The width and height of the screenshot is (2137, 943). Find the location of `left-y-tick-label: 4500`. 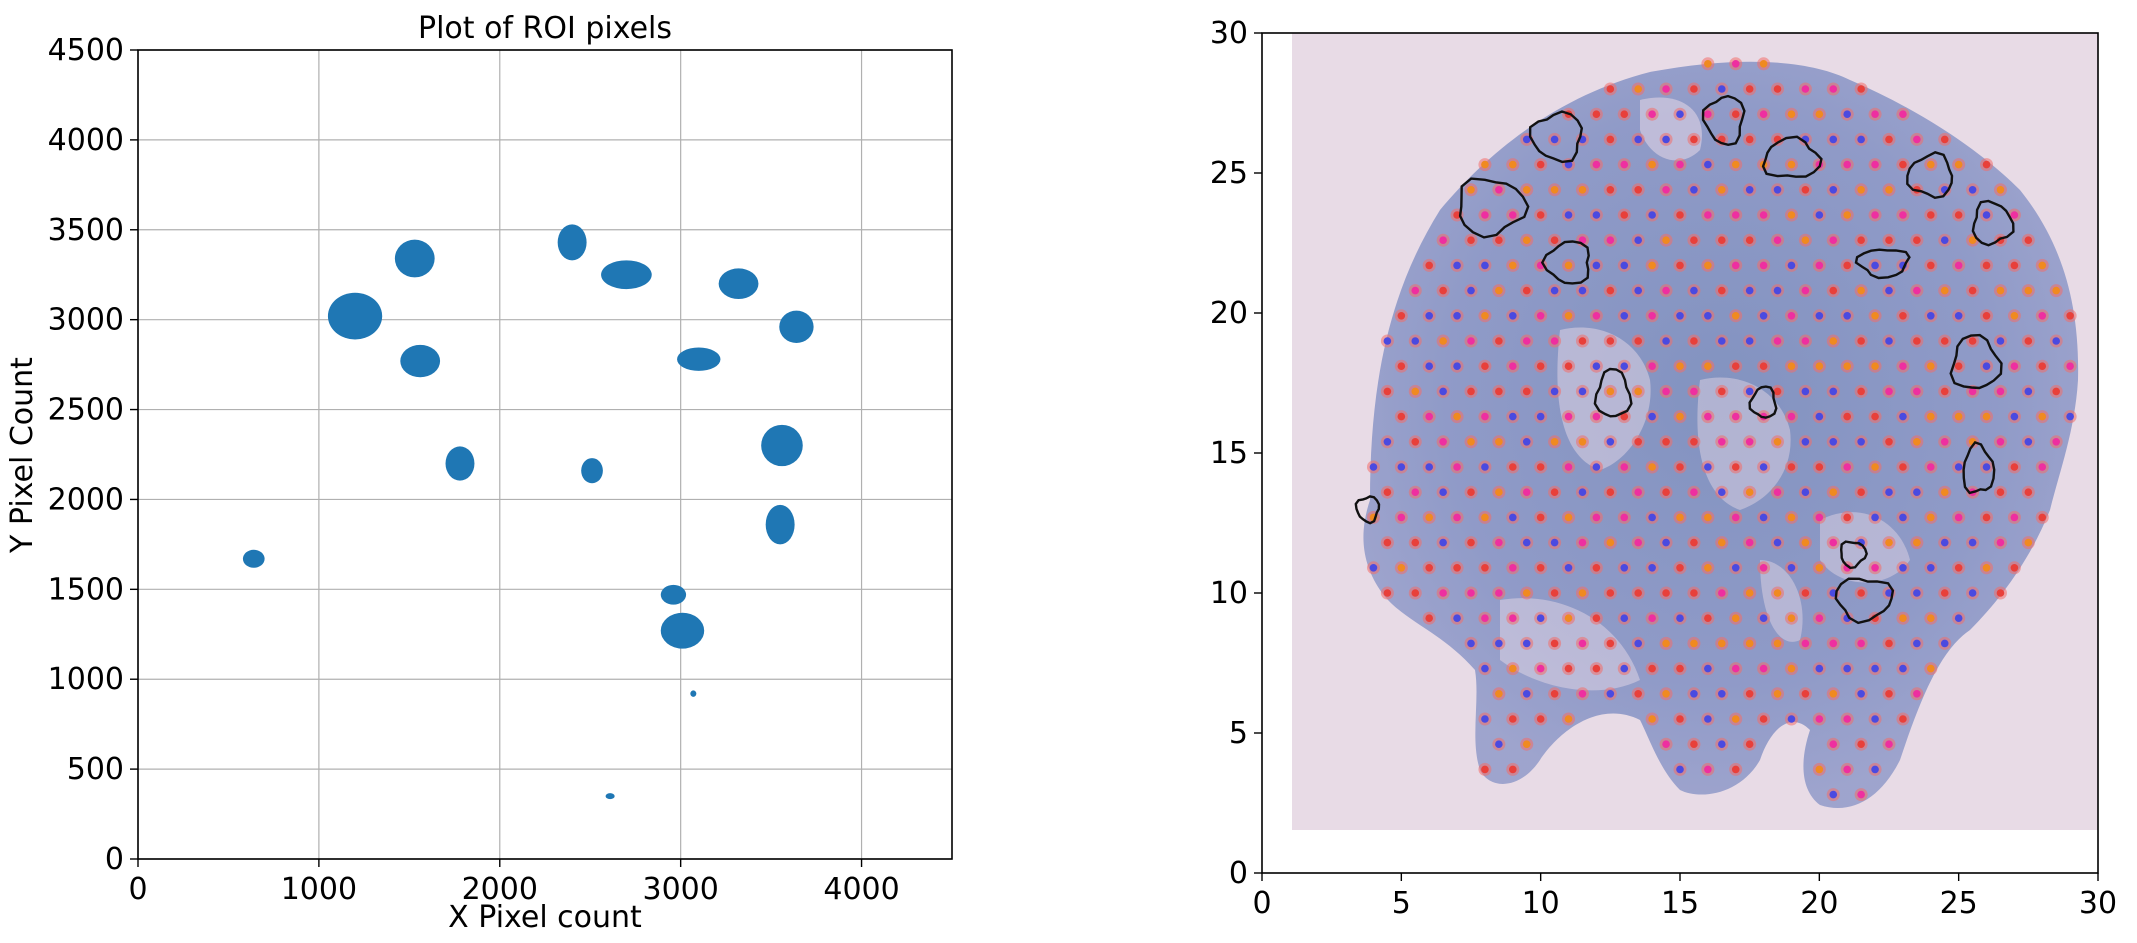

left-y-tick-label: 4500 is located at coordinates (86, 50).